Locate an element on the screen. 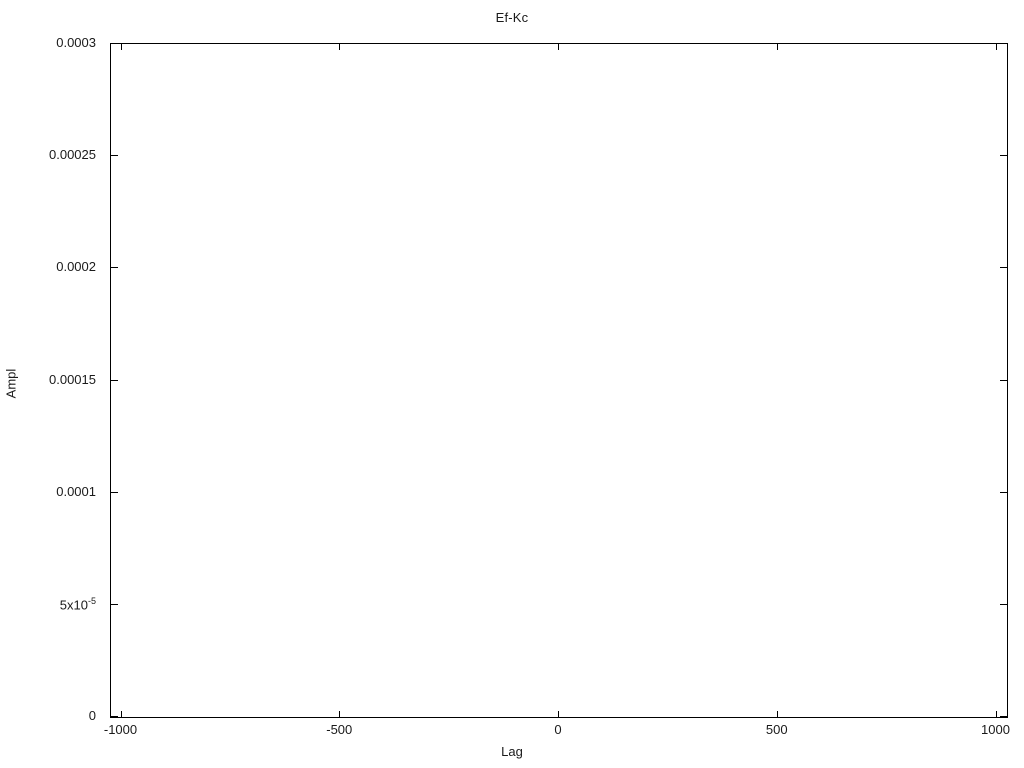 The height and width of the screenshot is (768, 1024). y-tick-label: 0.00025 is located at coordinates (72, 155).